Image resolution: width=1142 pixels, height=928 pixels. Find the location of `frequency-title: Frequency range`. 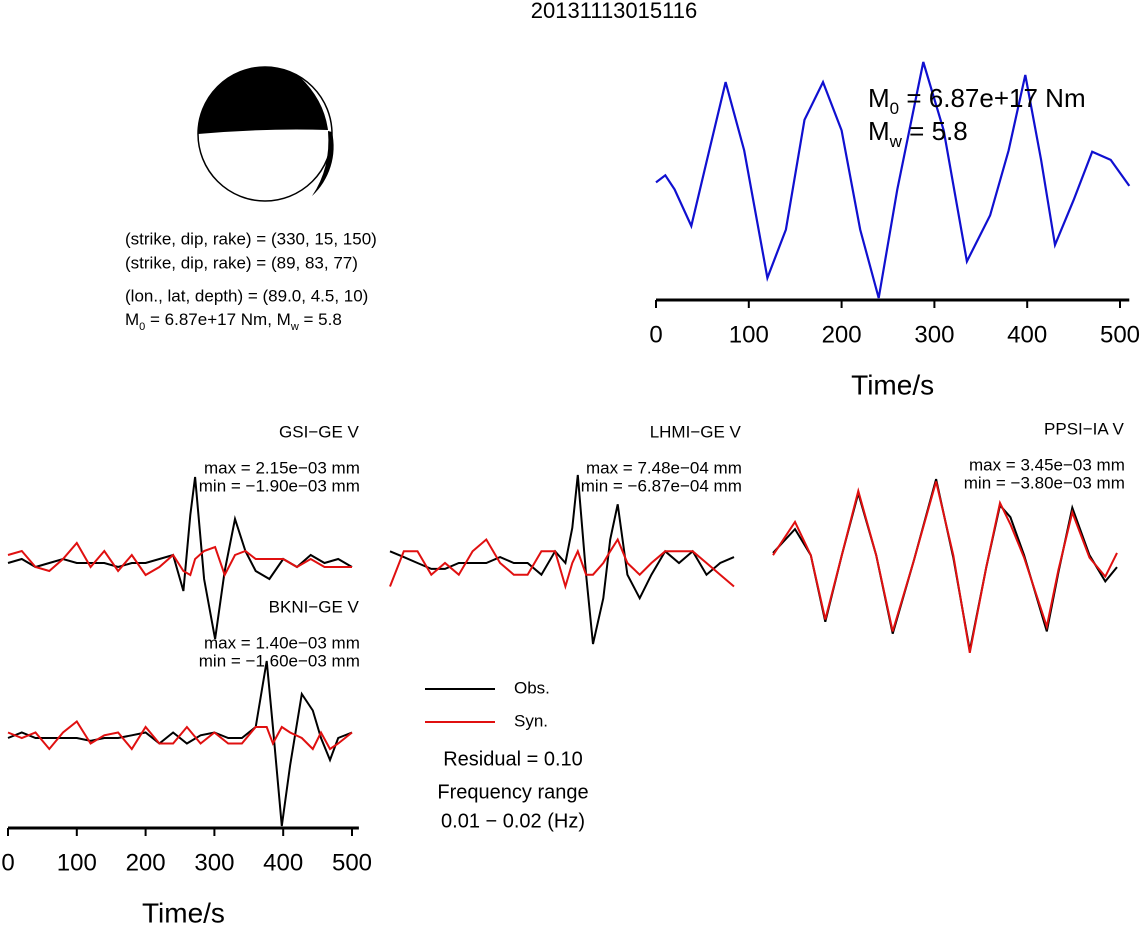

frequency-title: Frequency range is located at coordinates (512, 792).